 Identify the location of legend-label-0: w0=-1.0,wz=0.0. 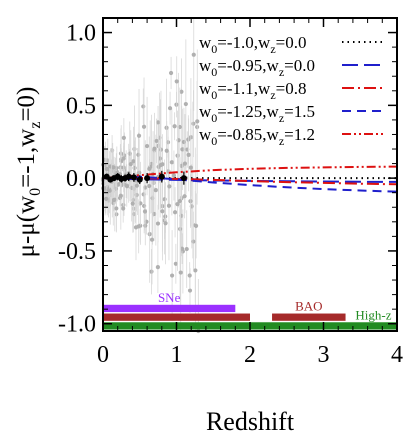
(252, 44).